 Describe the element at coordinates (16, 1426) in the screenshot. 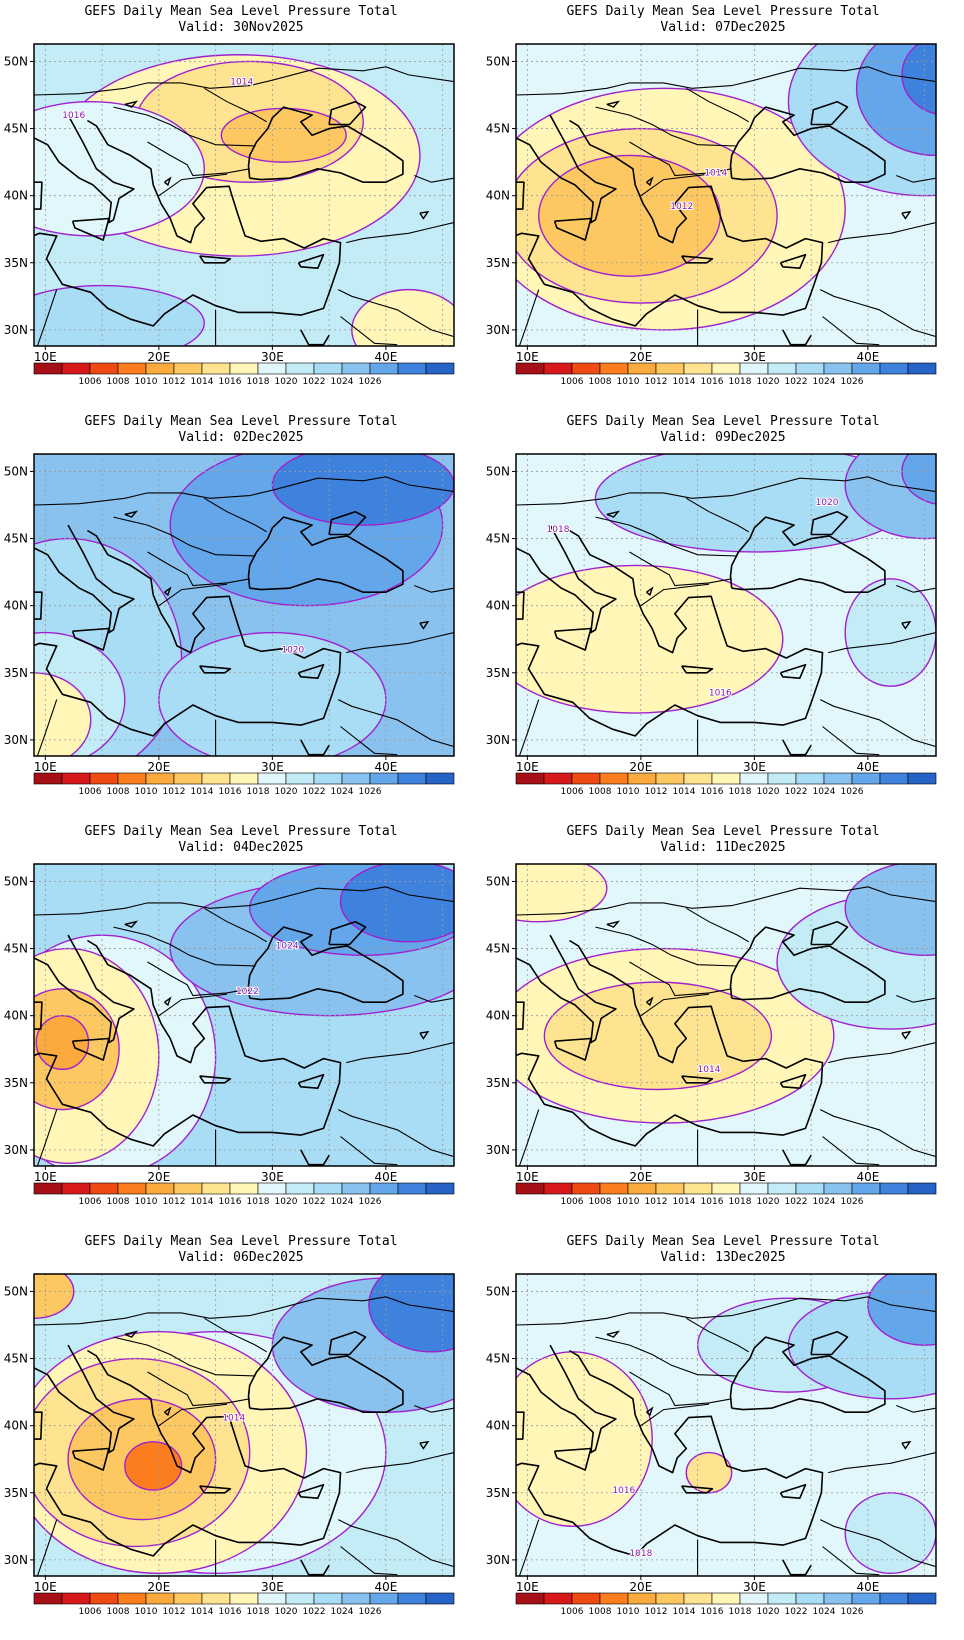

I see `latitude-tick-label: 40N` at that location.